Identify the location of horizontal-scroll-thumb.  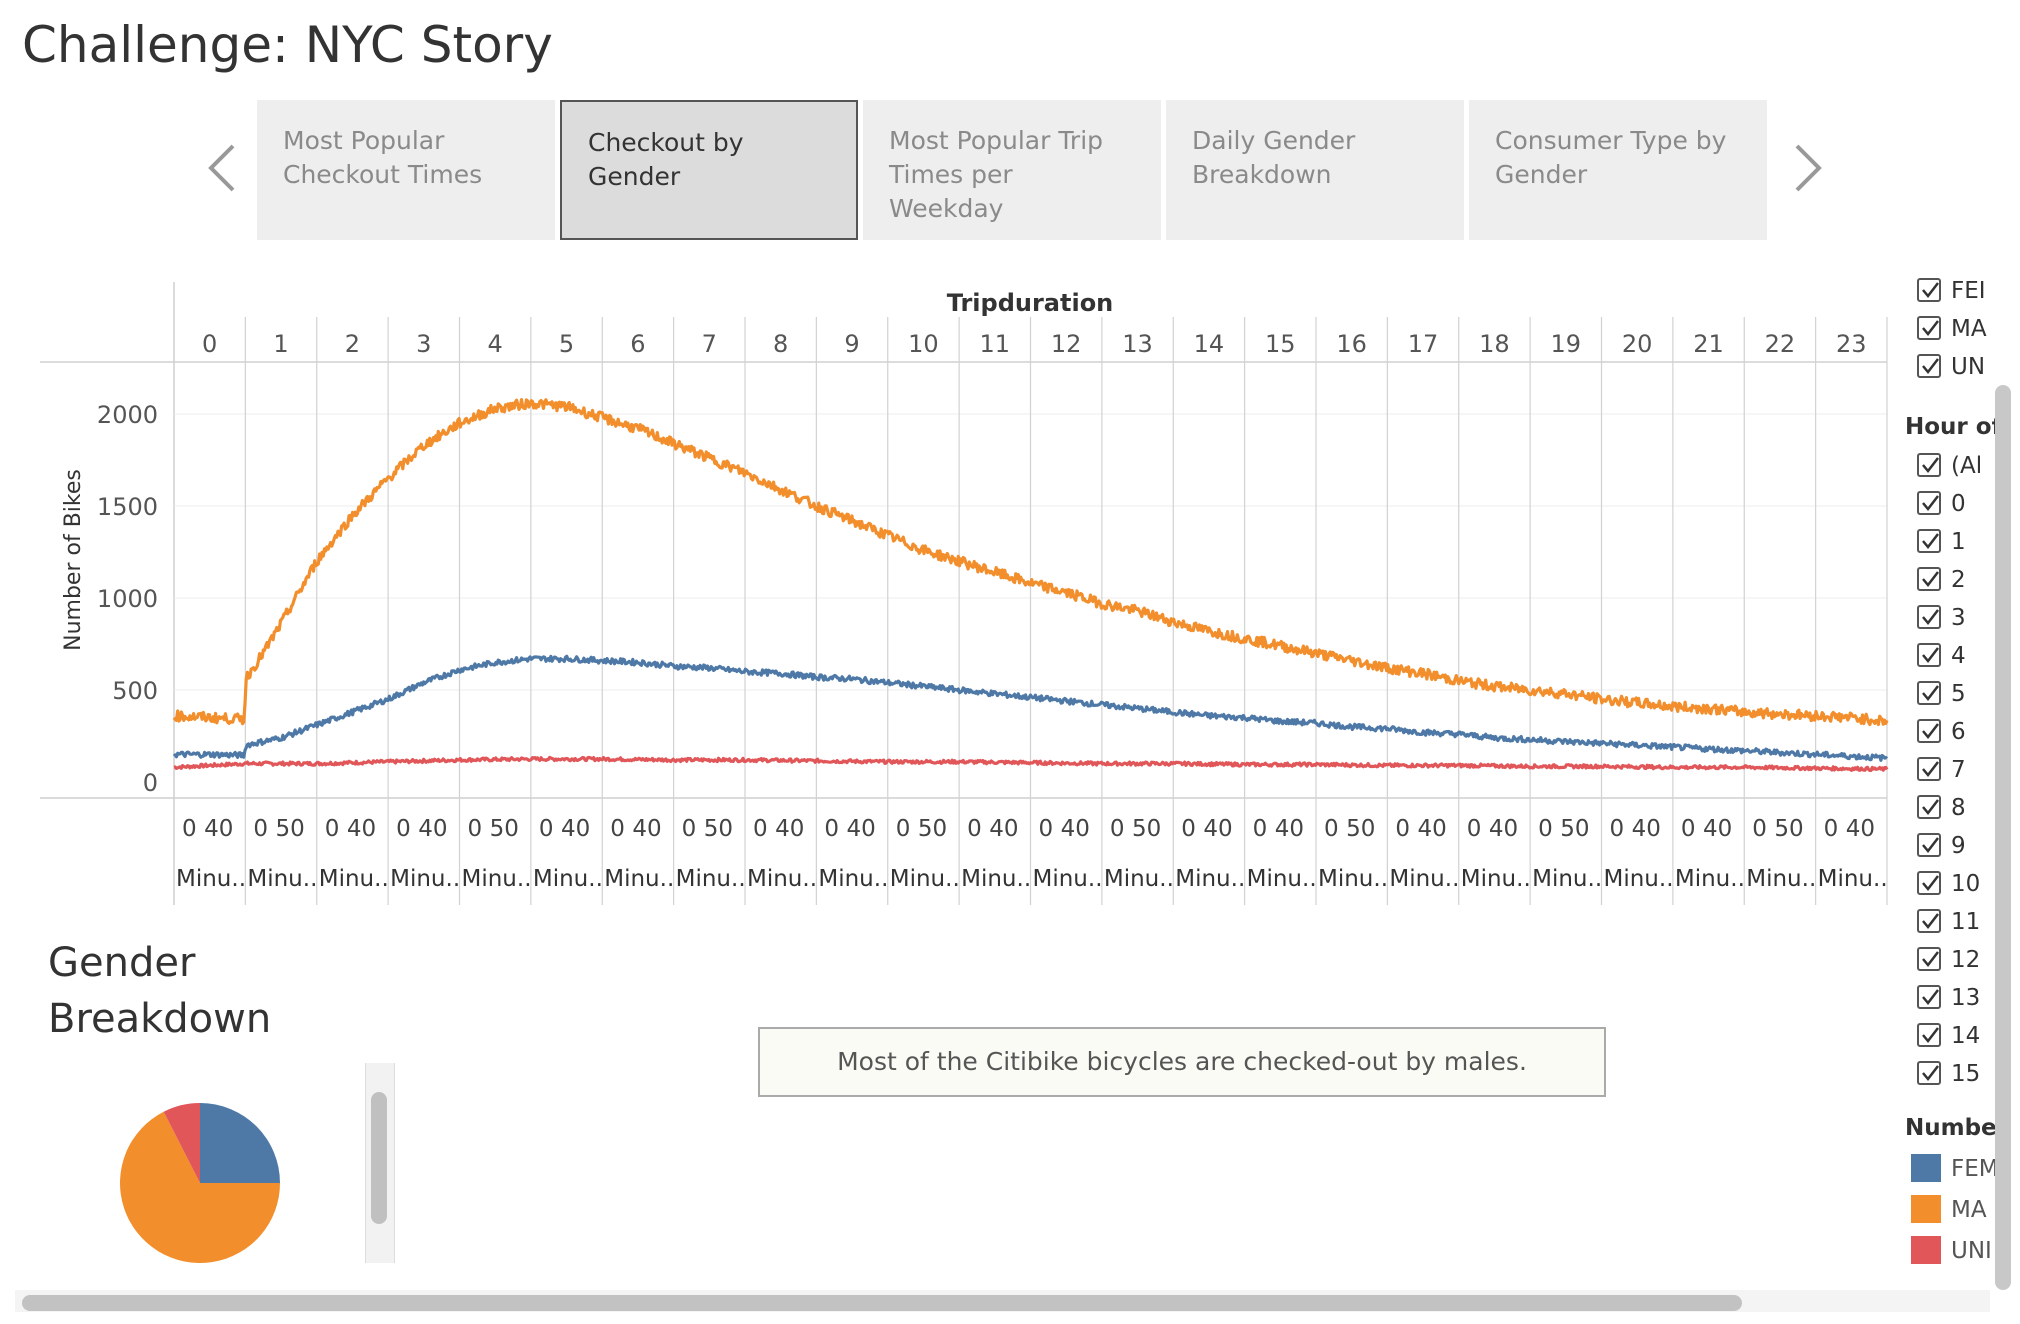
(882, 1303).